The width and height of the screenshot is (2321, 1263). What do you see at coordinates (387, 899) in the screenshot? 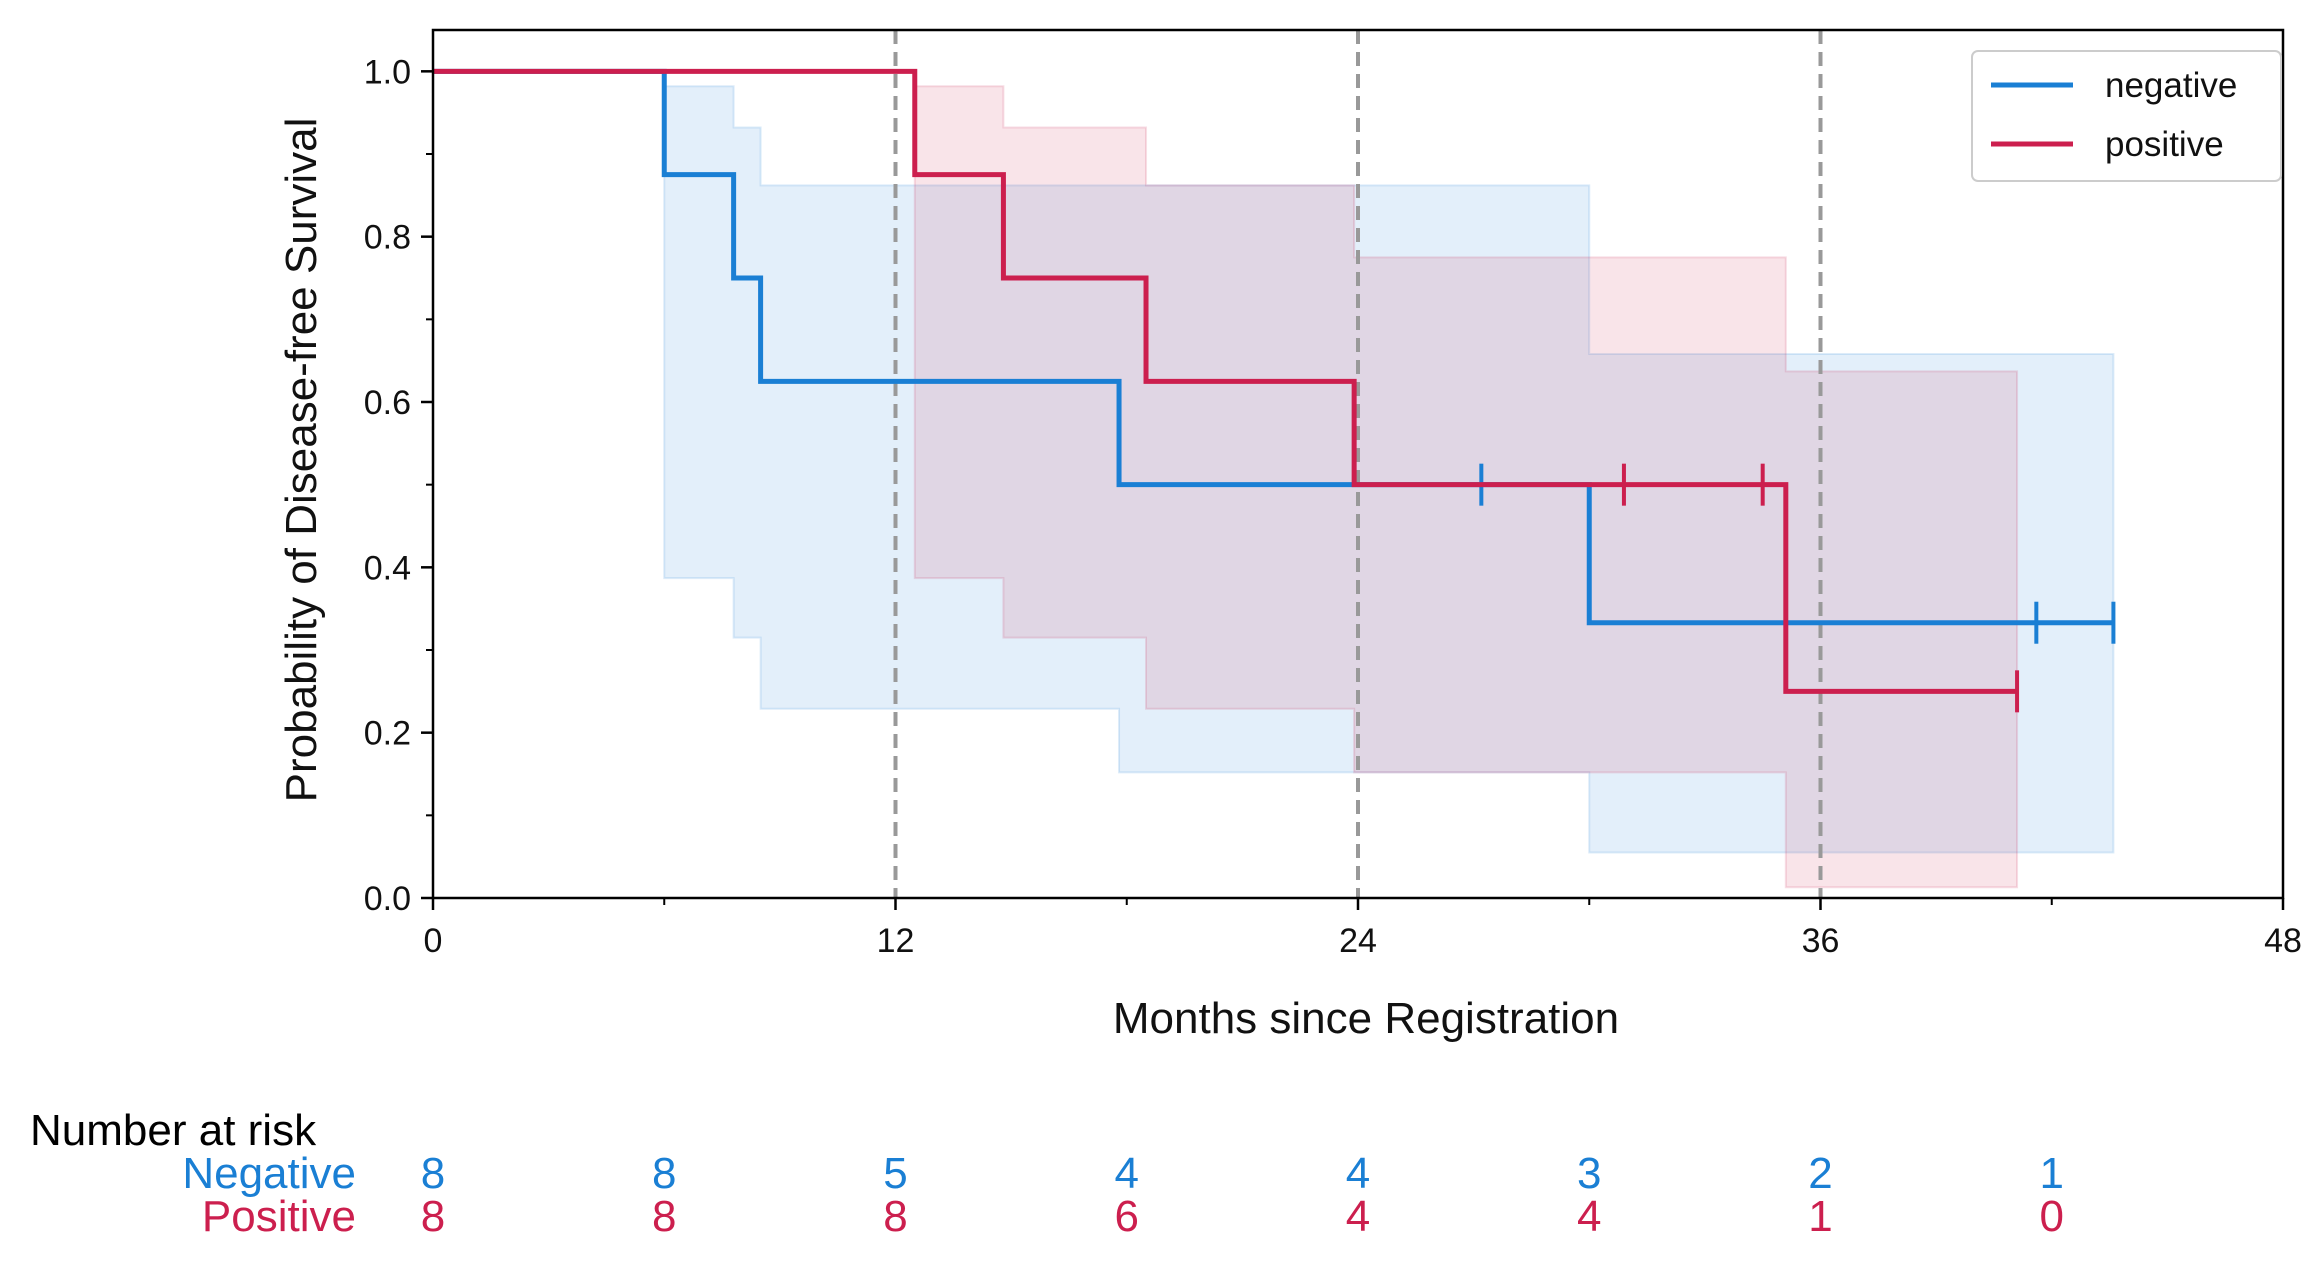
I see `y-tick-label: 0.0` at bounding box center [387, 899].